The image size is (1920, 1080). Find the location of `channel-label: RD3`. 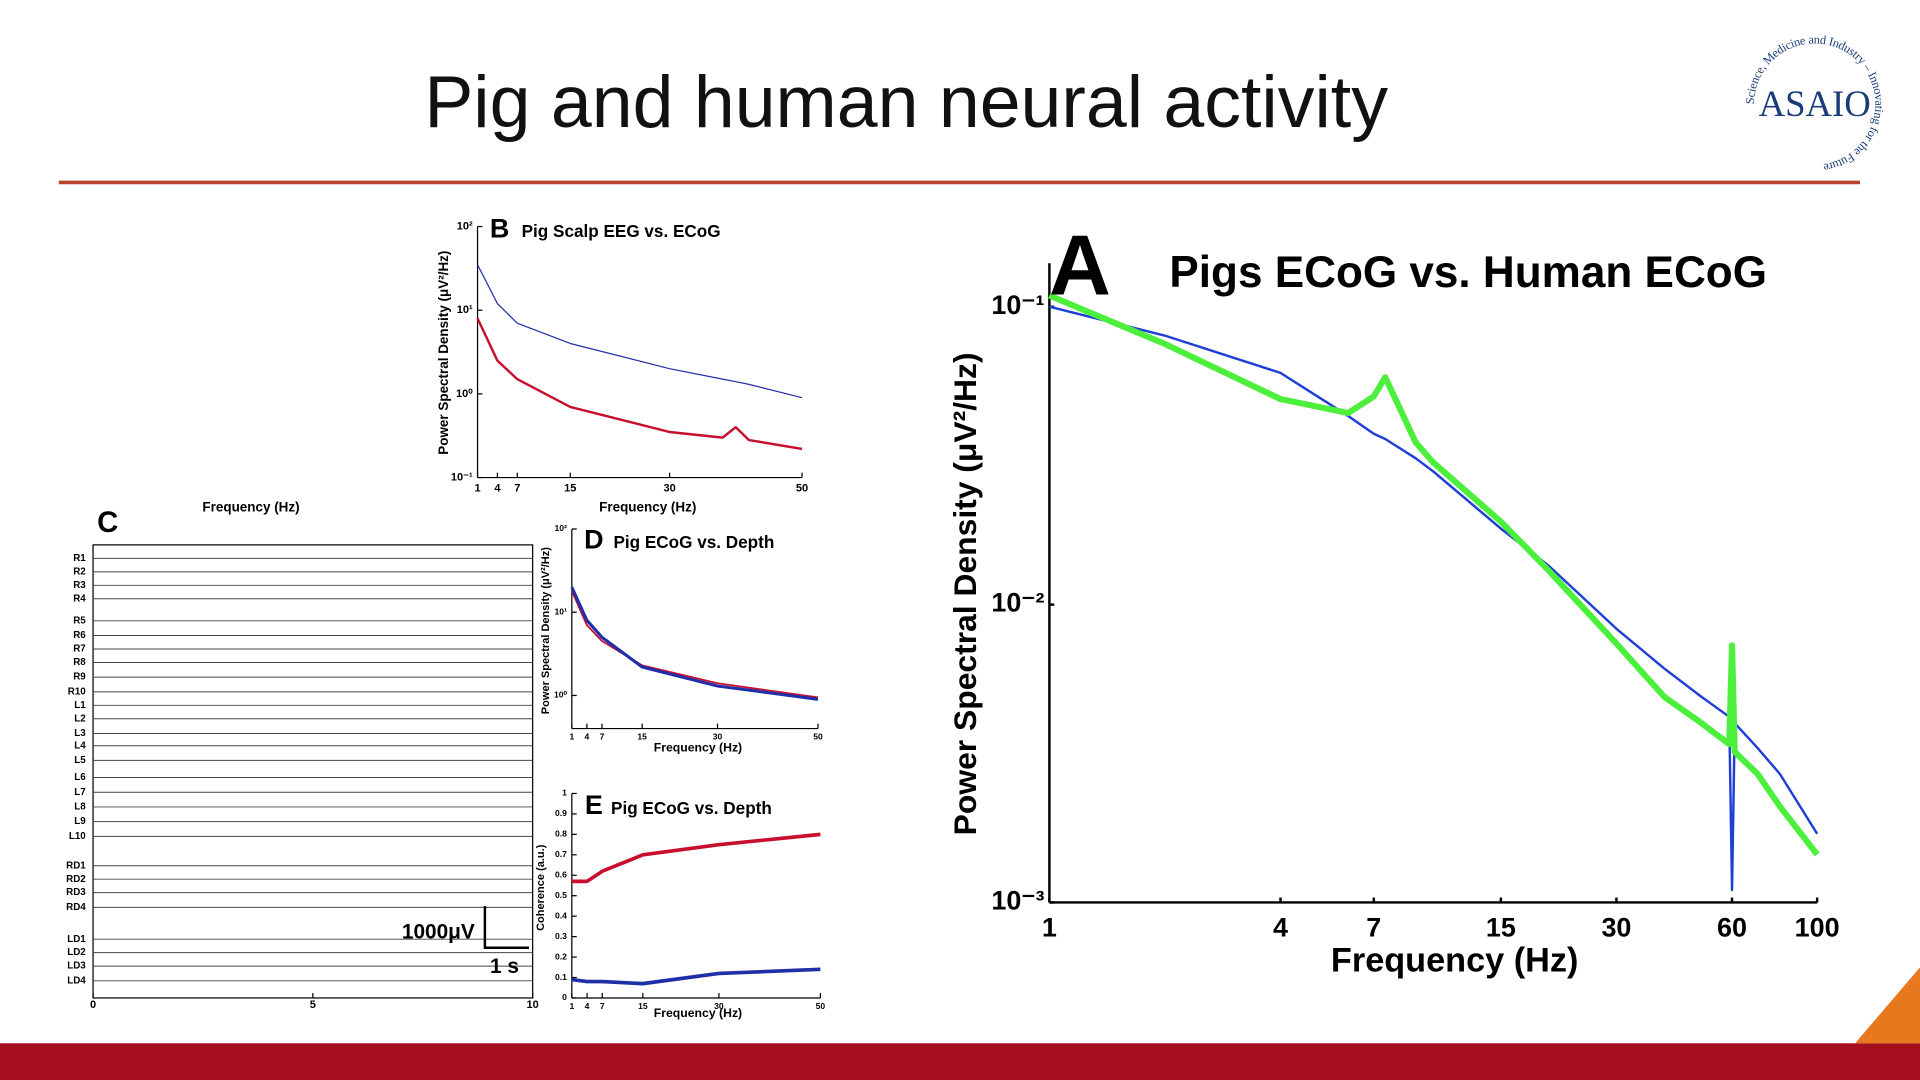

channel-label: RD3 is located at coordinates (76, 892).